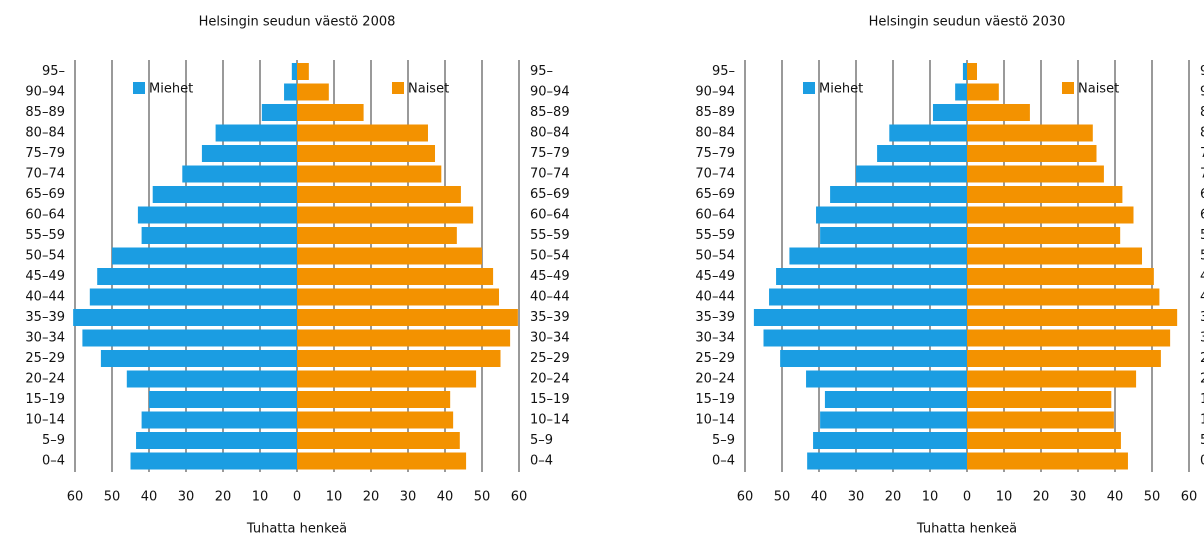 Image resolution: width=1204 pixels, height=538 pixels. Describe the element at coordinates (53, 440) in the screenshot. I see `category-label-left: 5–9` at that location.